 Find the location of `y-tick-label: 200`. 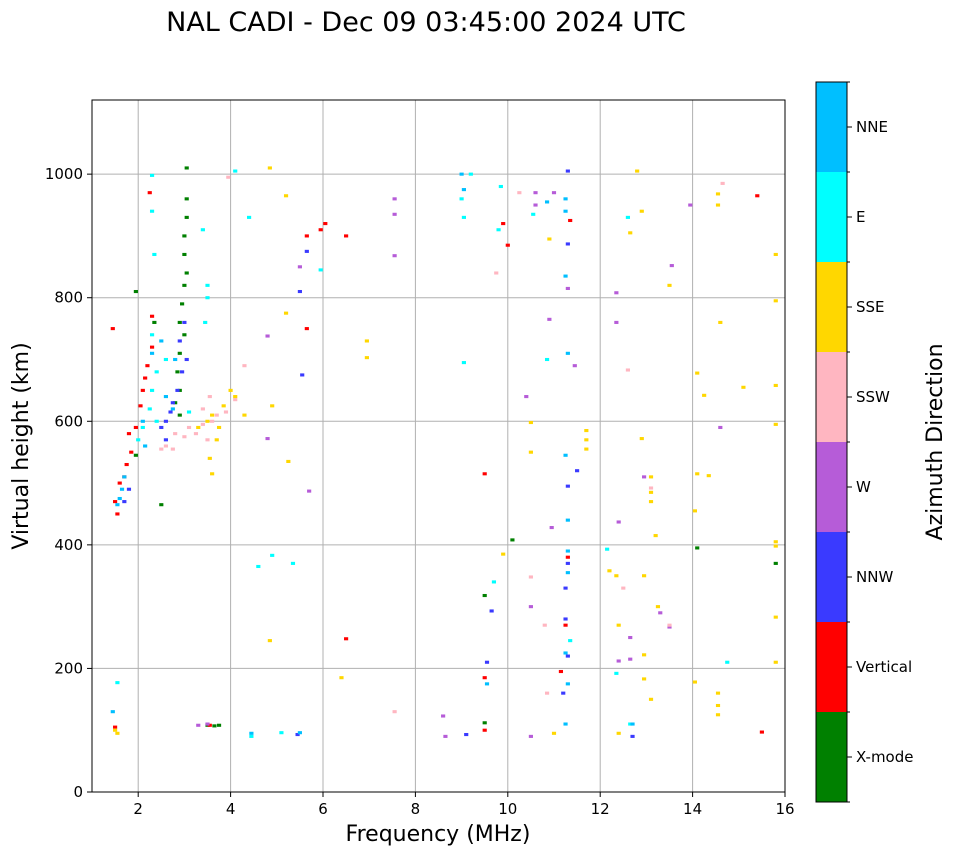

y-tick-label: 200 is located at coordinates (68, 668).